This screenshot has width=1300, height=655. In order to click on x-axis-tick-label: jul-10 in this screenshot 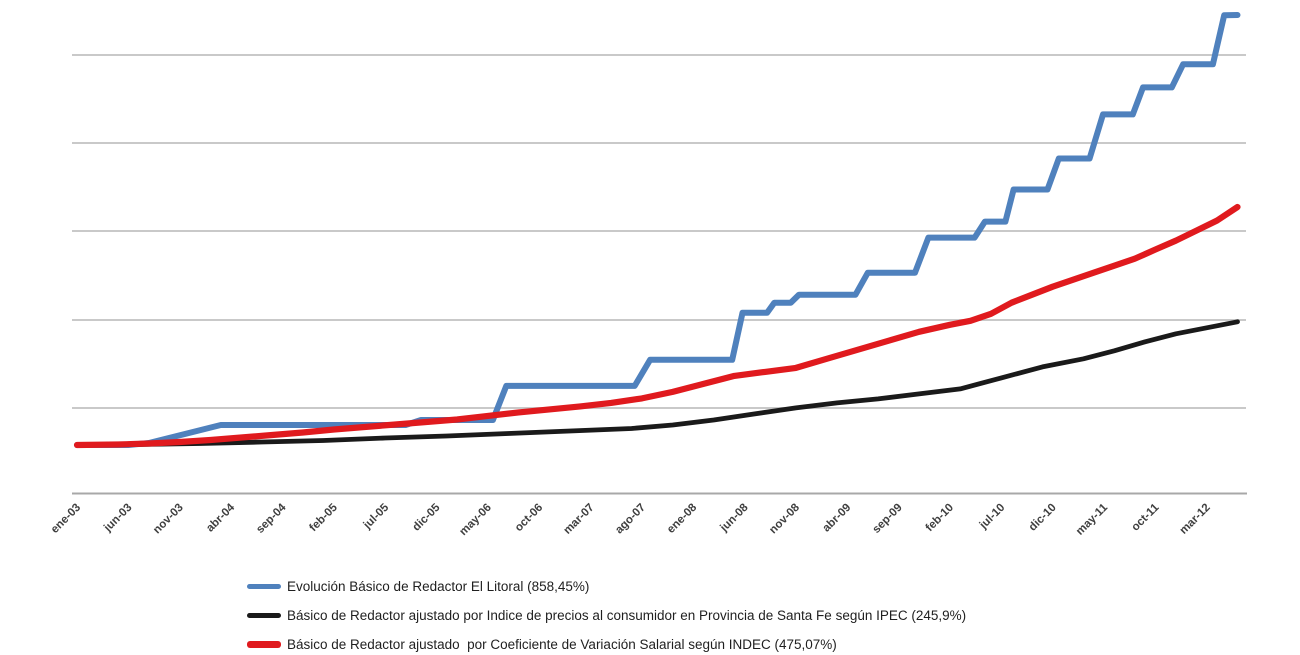, I will do `click(992, 517)`.